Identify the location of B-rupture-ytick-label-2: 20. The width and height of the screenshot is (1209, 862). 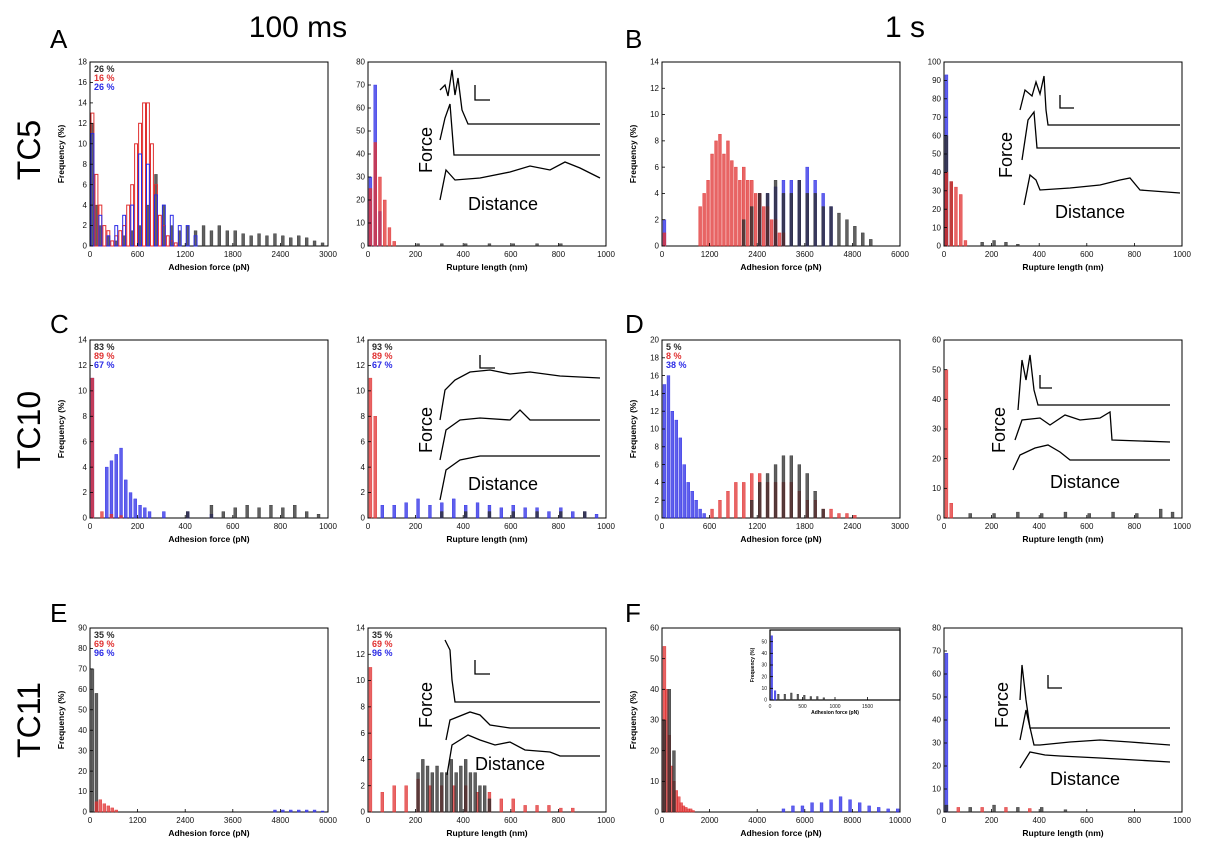
(936, 209).